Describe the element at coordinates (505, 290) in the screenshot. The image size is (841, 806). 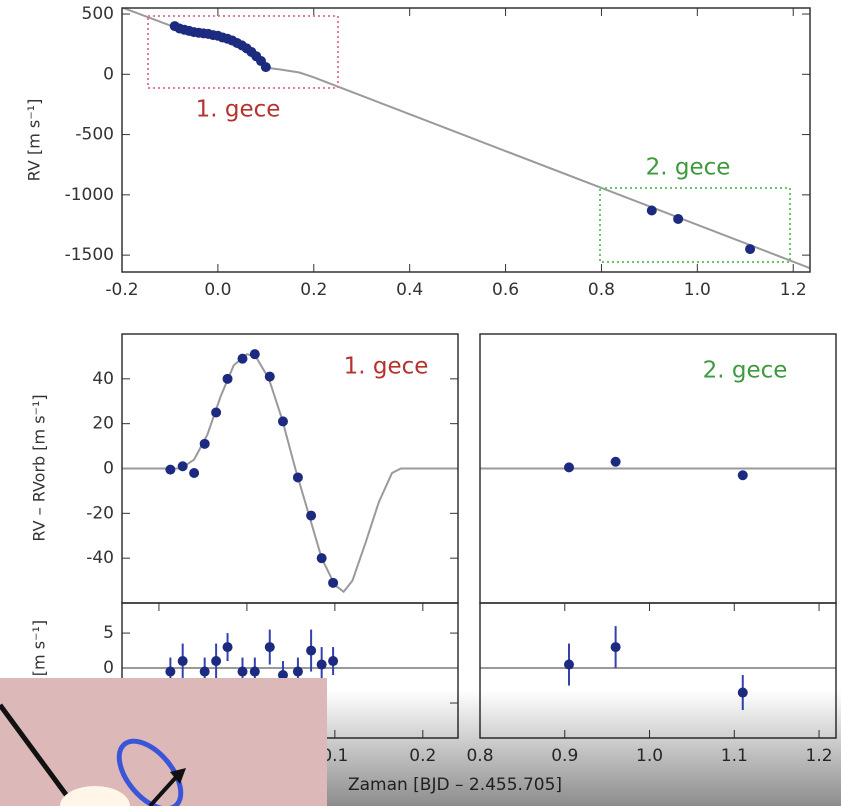
I see `x-tick-label: 0.6` at that location.